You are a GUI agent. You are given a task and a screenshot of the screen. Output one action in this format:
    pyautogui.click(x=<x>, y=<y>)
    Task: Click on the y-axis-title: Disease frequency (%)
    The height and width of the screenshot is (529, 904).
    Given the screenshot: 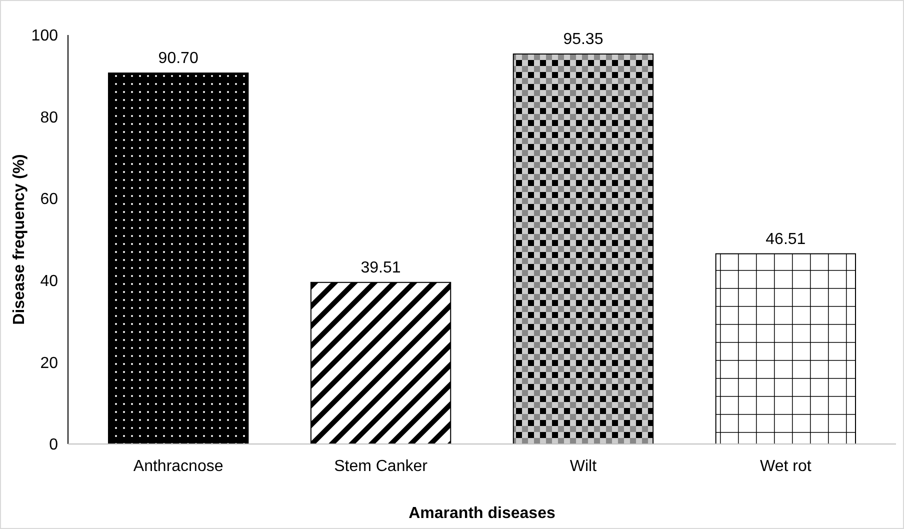 What is the action you would take?
    pyautogui.click(x=19, y=239)
    